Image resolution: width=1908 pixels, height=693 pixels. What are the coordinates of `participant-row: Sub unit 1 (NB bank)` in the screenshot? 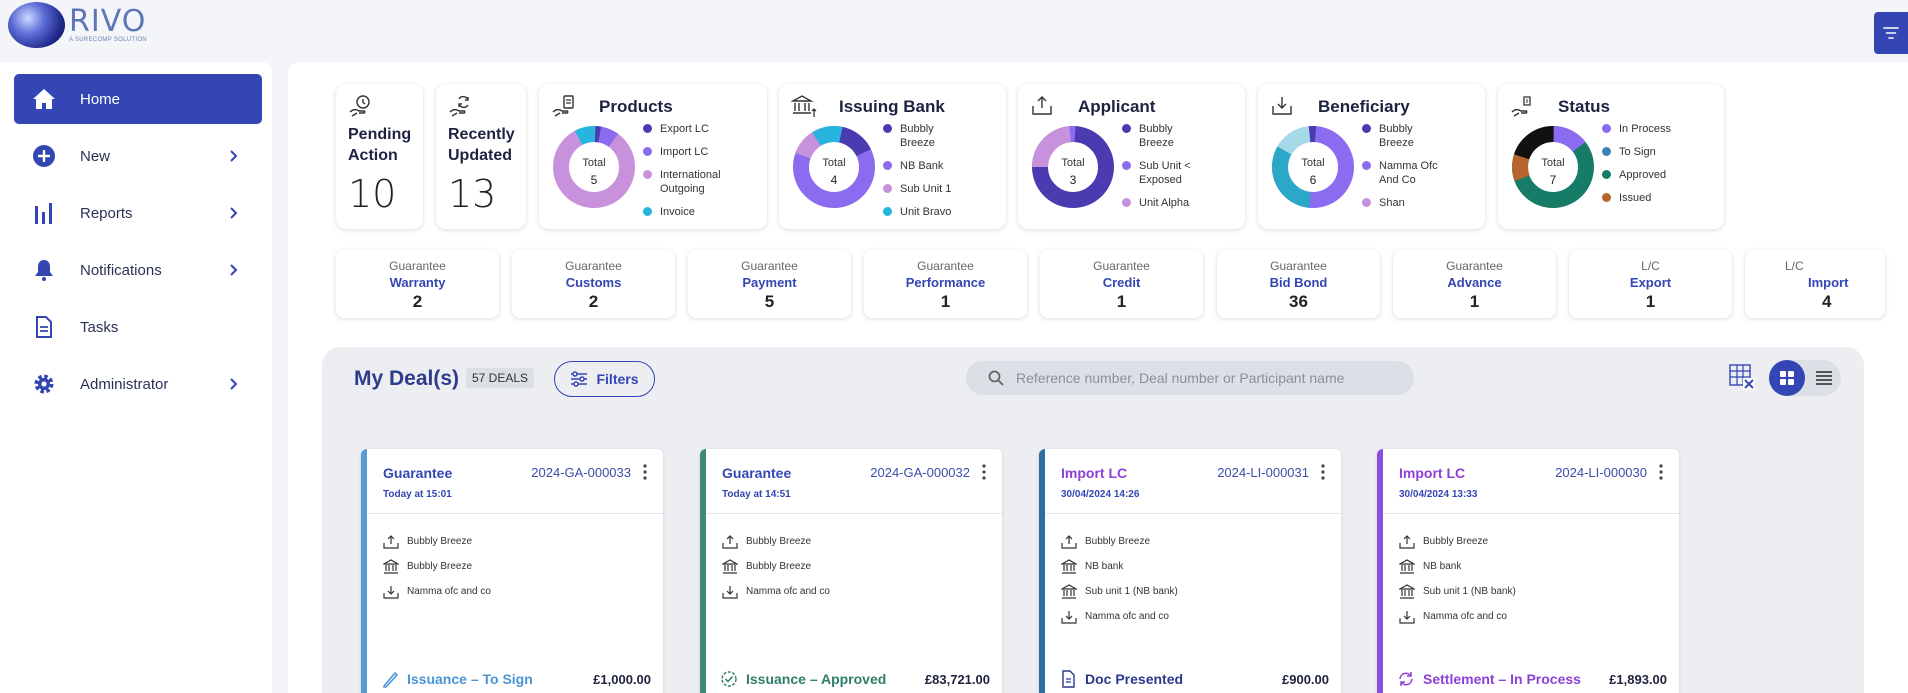 It's located at (1119, 591).